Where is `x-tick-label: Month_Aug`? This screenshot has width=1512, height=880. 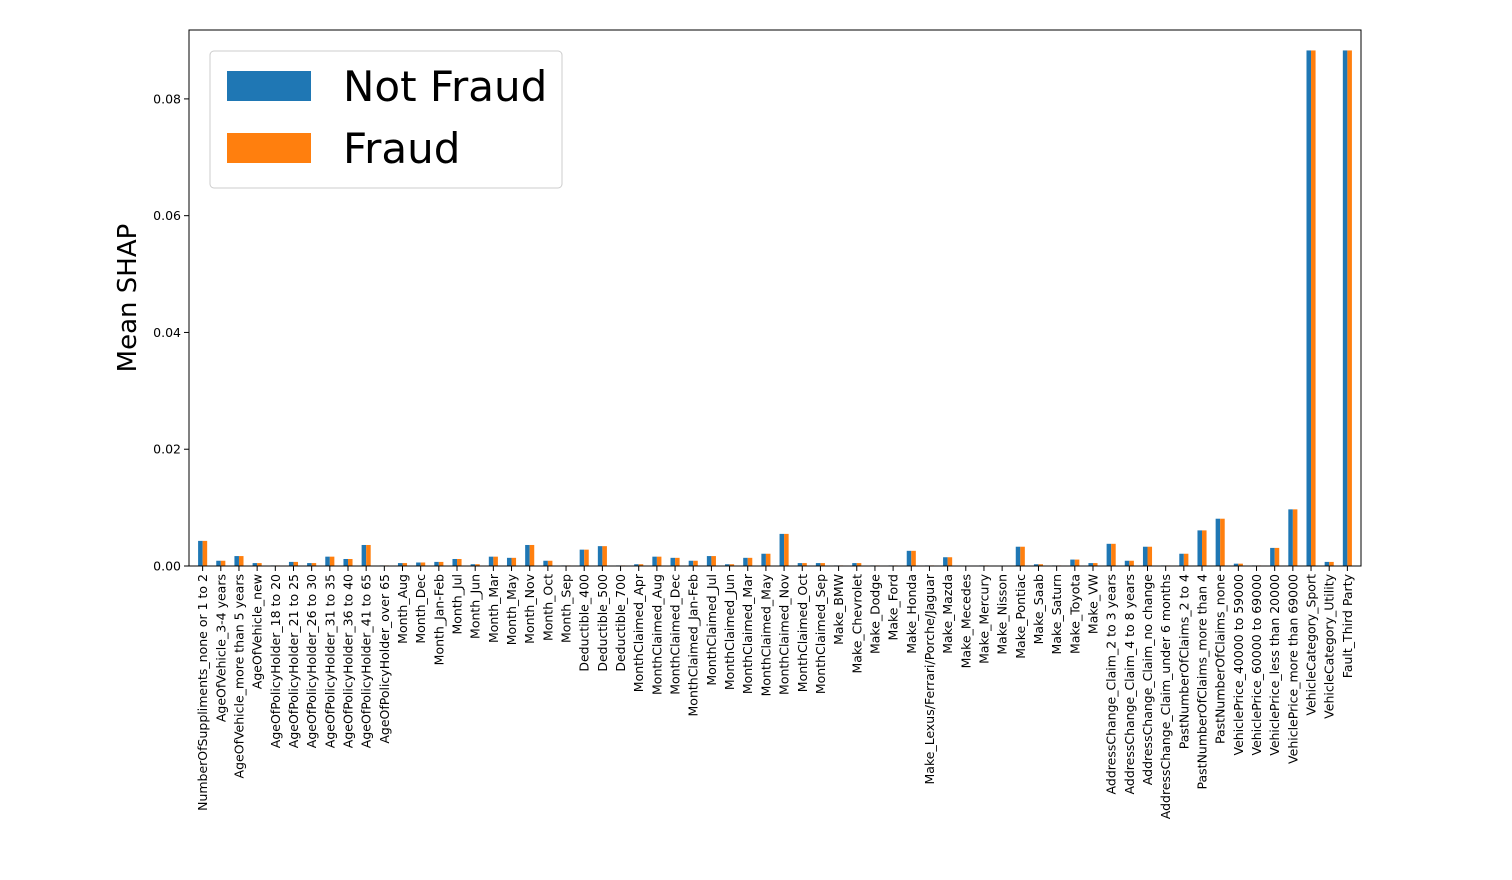 x-tick-label: Month_Aug is located at coordinates (402, 609).